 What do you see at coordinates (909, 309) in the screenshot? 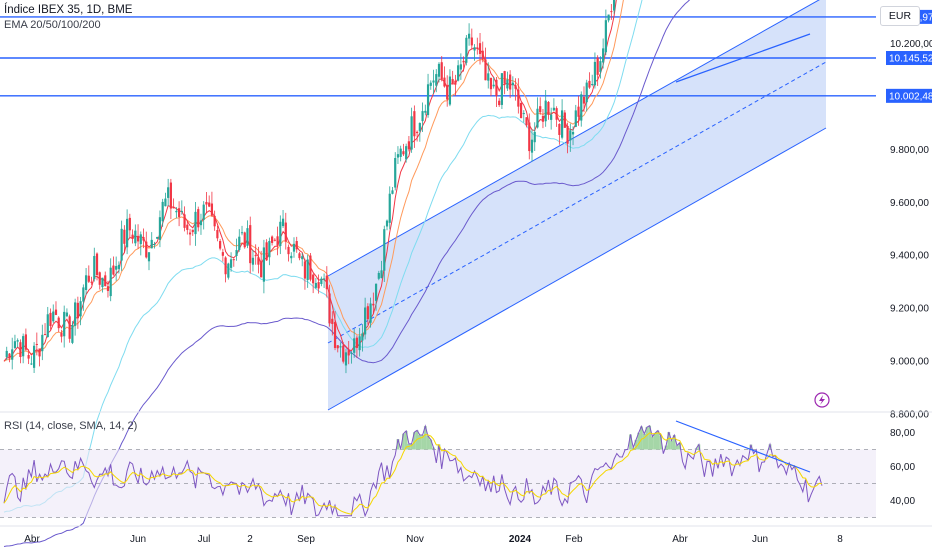
I see `y-tick-label: 9.200,00` at bounding box center [909, 309].